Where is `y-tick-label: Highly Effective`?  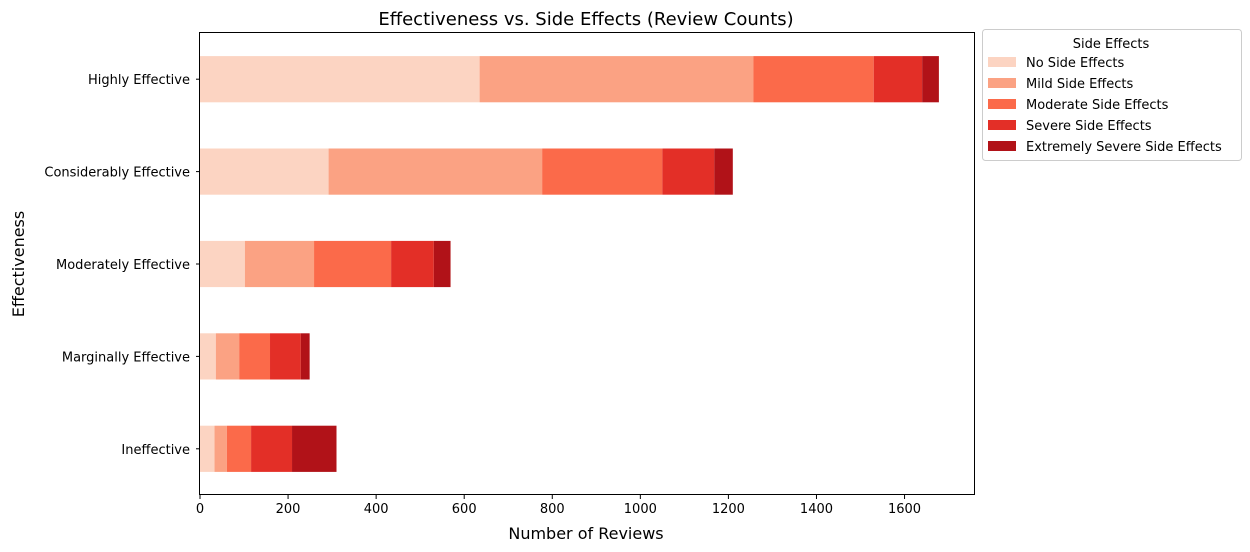
y-tick-label: Highly Effective is located at coordinates (139, 80).